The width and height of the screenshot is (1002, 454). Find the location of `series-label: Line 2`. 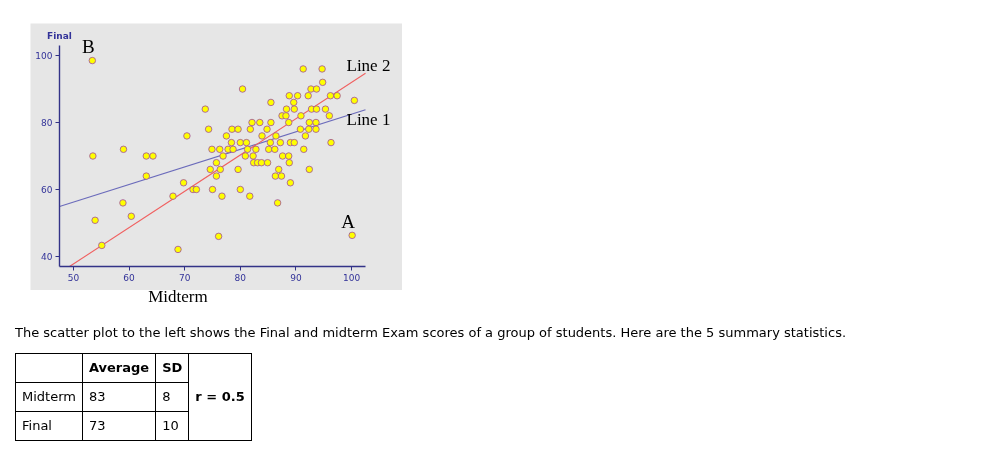

series-label: Line 2 is located at coordinates (368, 65).